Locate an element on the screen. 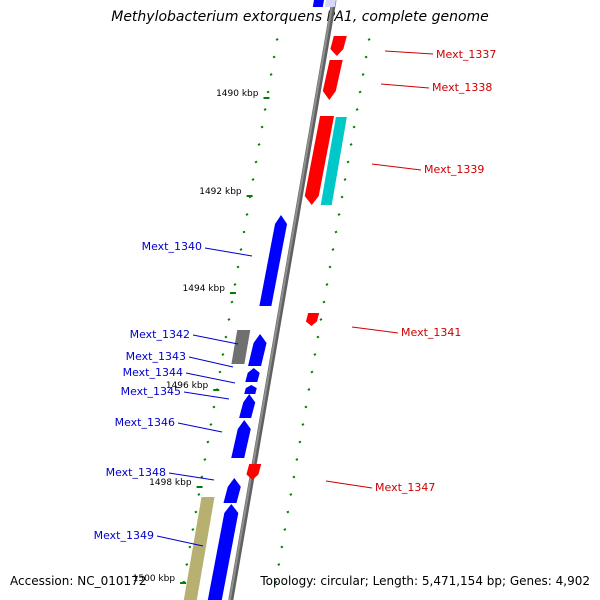 The height and width of the screenshot is (600, 600). gene-label: Mext_1349 is located at coordinates (124, 535).